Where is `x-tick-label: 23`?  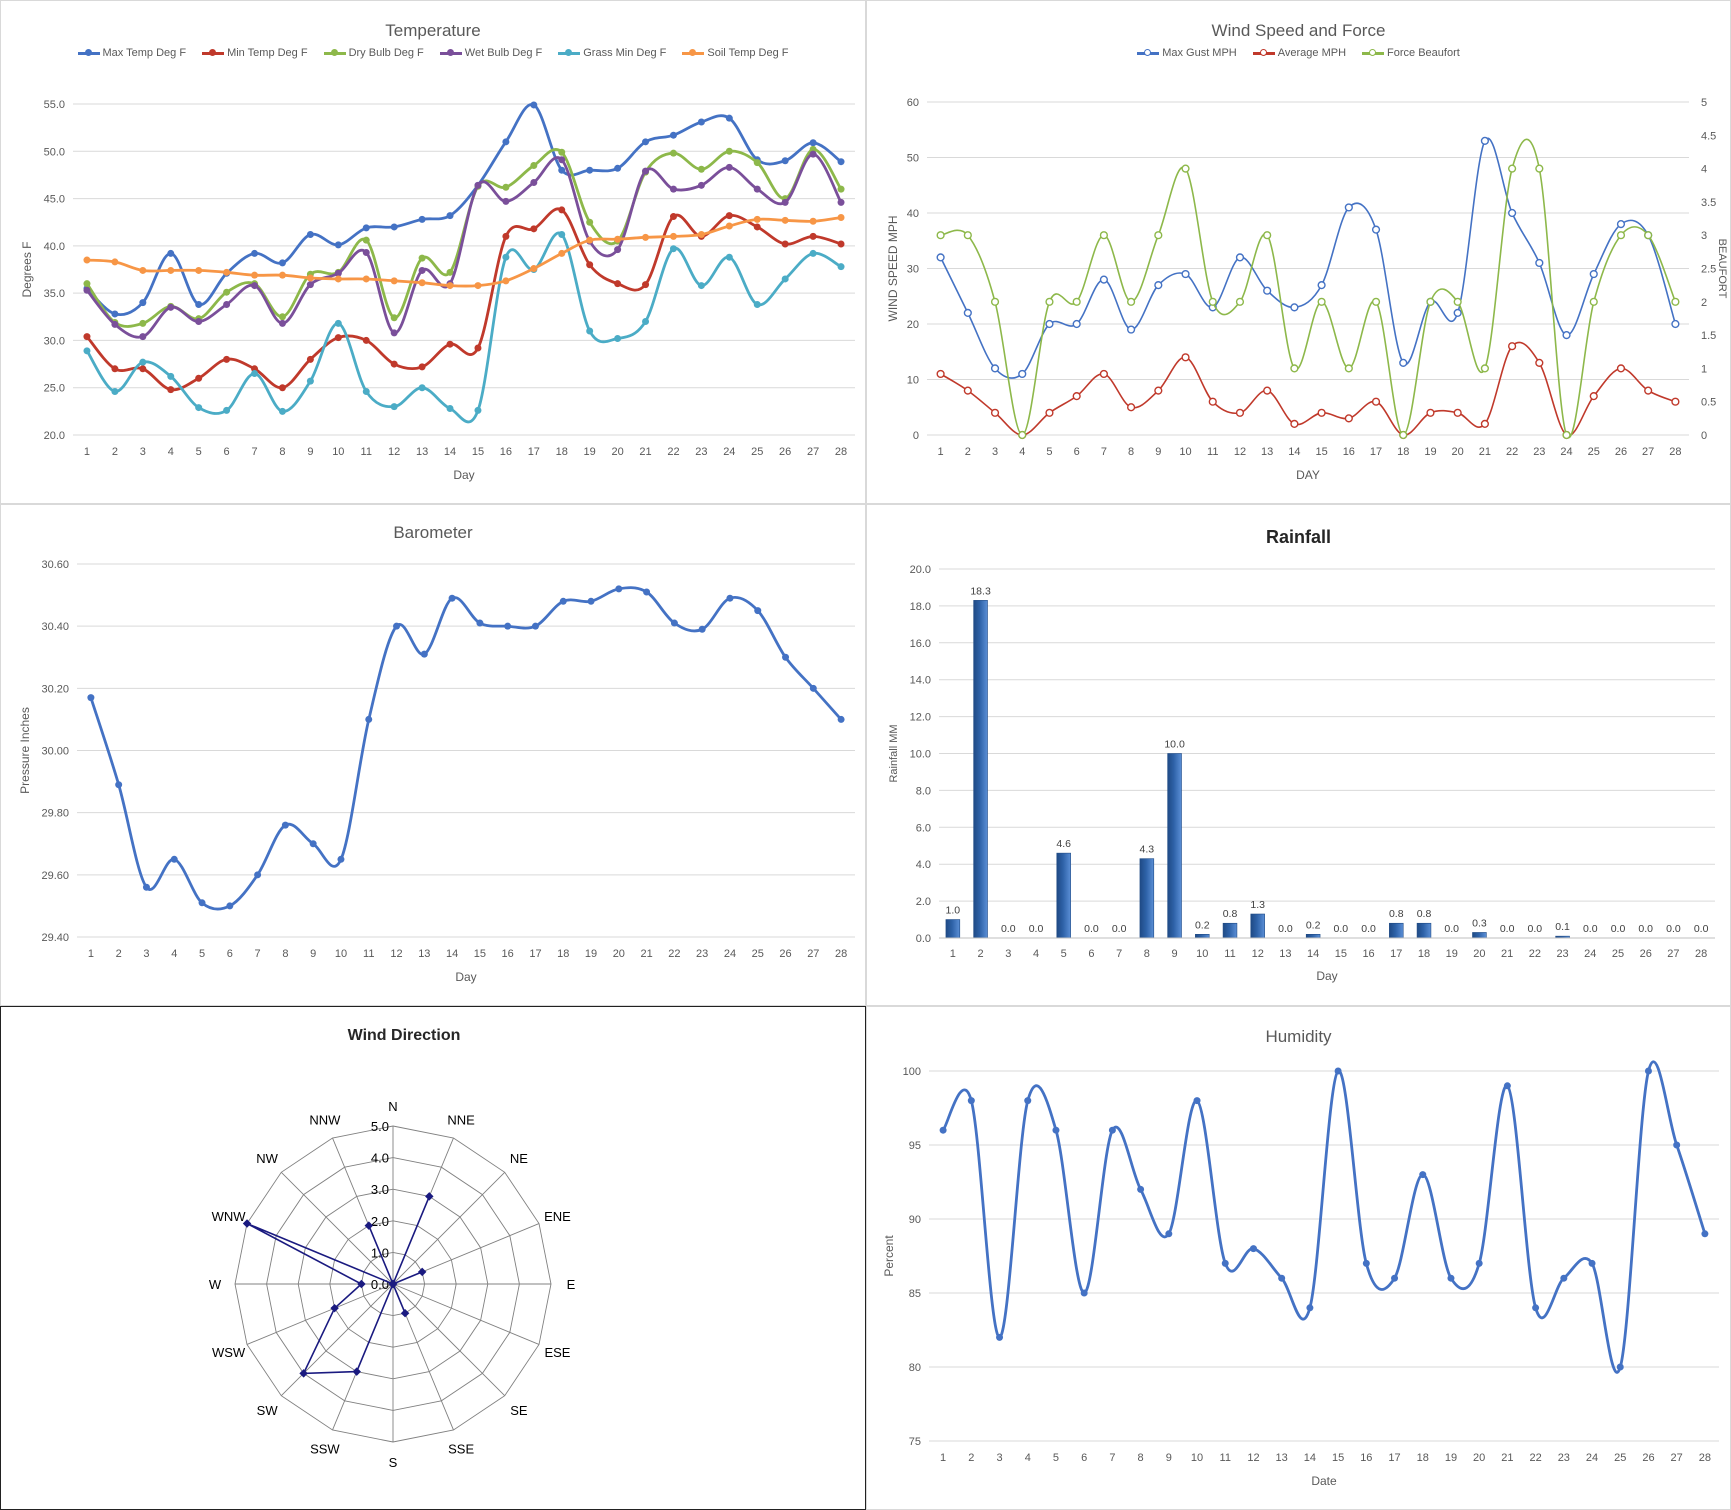 x-tick-label: 23 is located at coordinates (1562, 954).